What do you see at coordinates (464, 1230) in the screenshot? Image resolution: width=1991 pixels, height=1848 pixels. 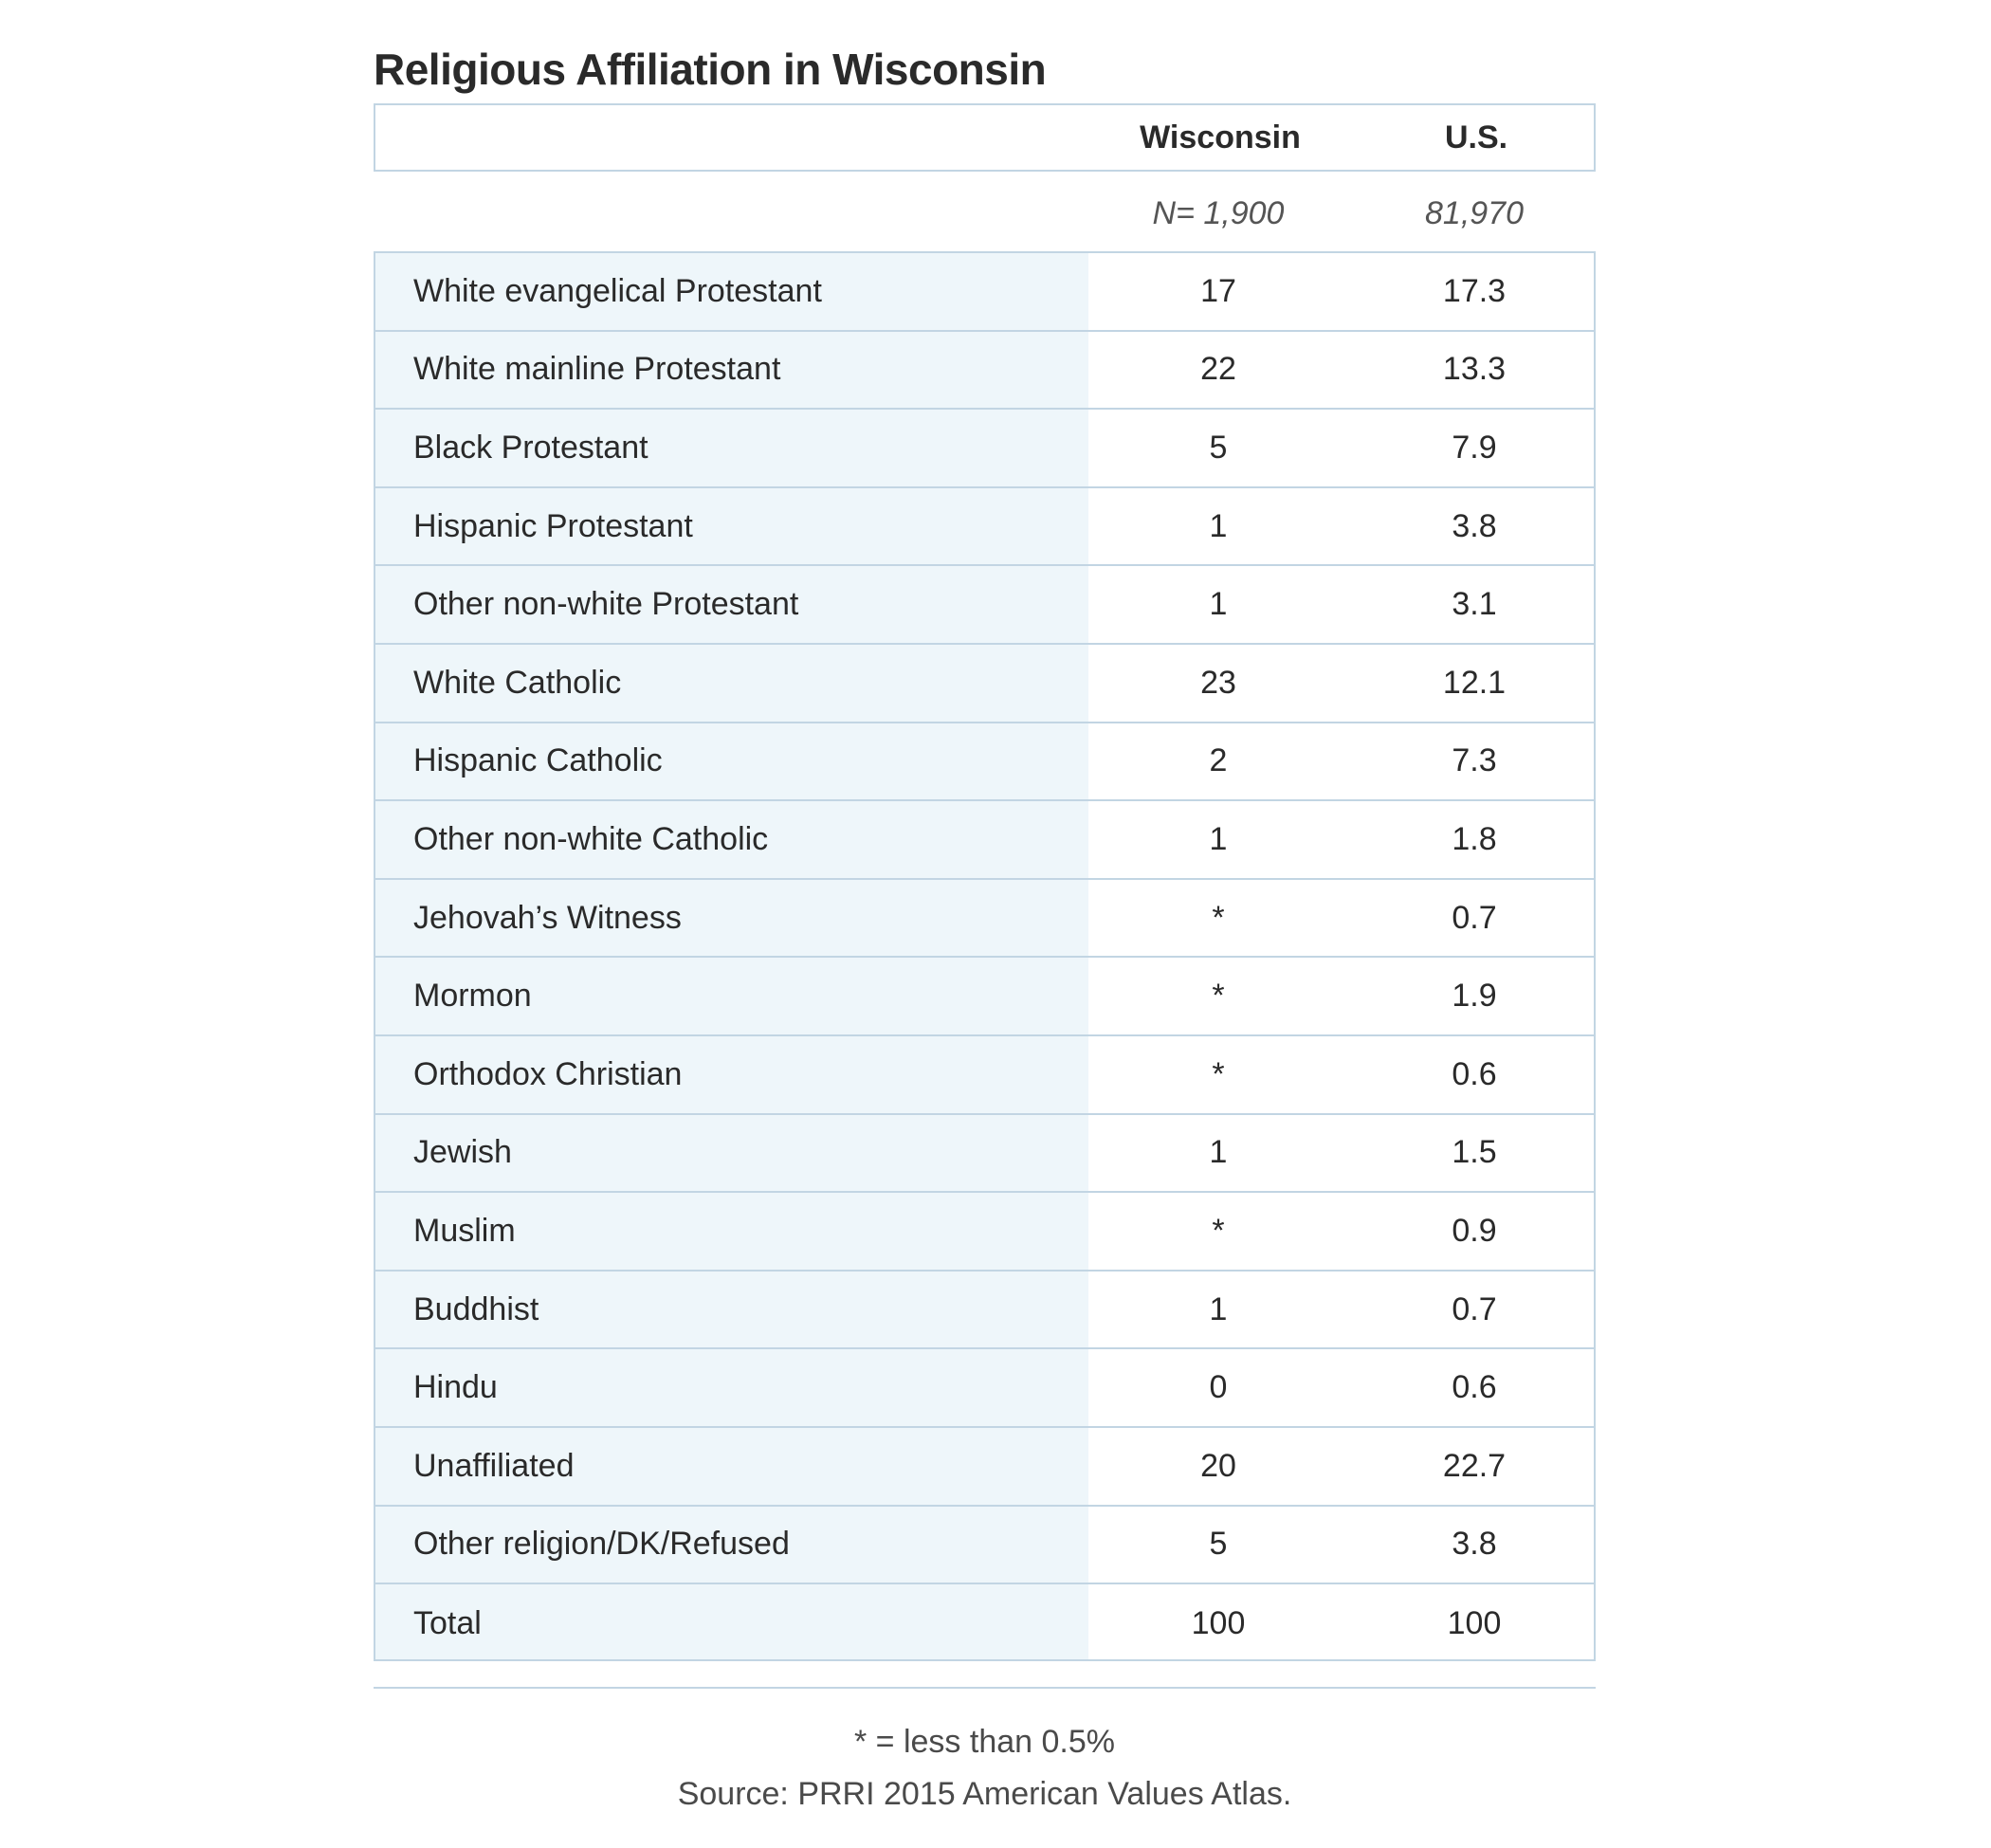 I see `row-label: Muslim` at bounding box center [464, 1230].